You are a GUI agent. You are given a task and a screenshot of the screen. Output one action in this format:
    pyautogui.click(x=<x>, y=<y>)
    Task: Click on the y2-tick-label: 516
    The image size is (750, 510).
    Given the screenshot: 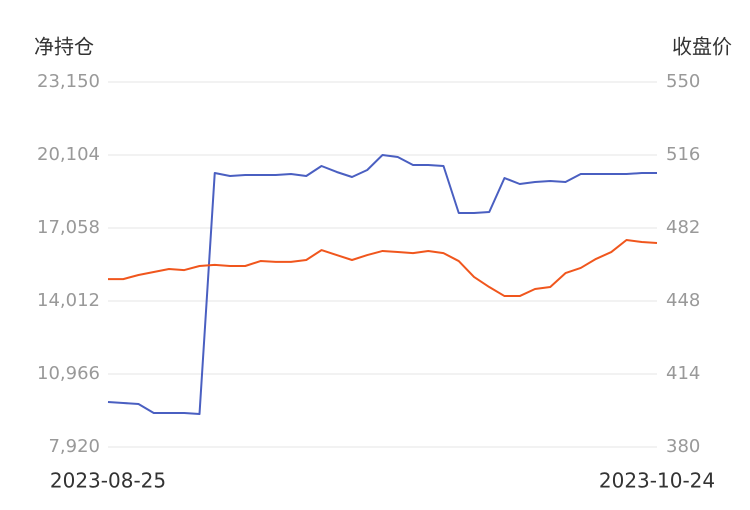 What is the action you would take?
    pyautogui.click(x=683, y=154)
    